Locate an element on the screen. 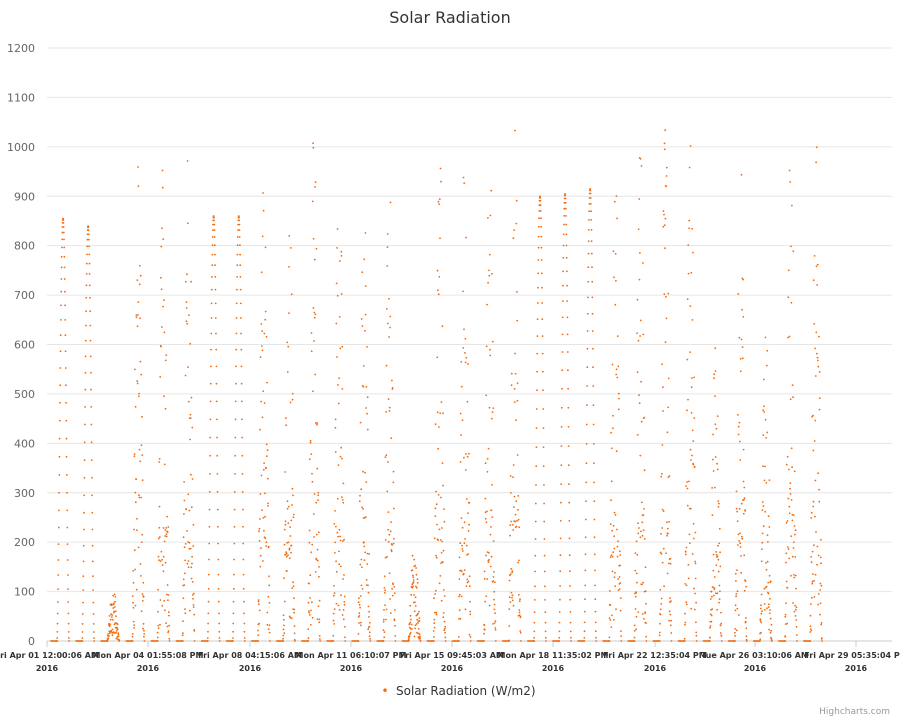  legend: • Solar Radiation (W/m2) is located at coordinates (458, 691).